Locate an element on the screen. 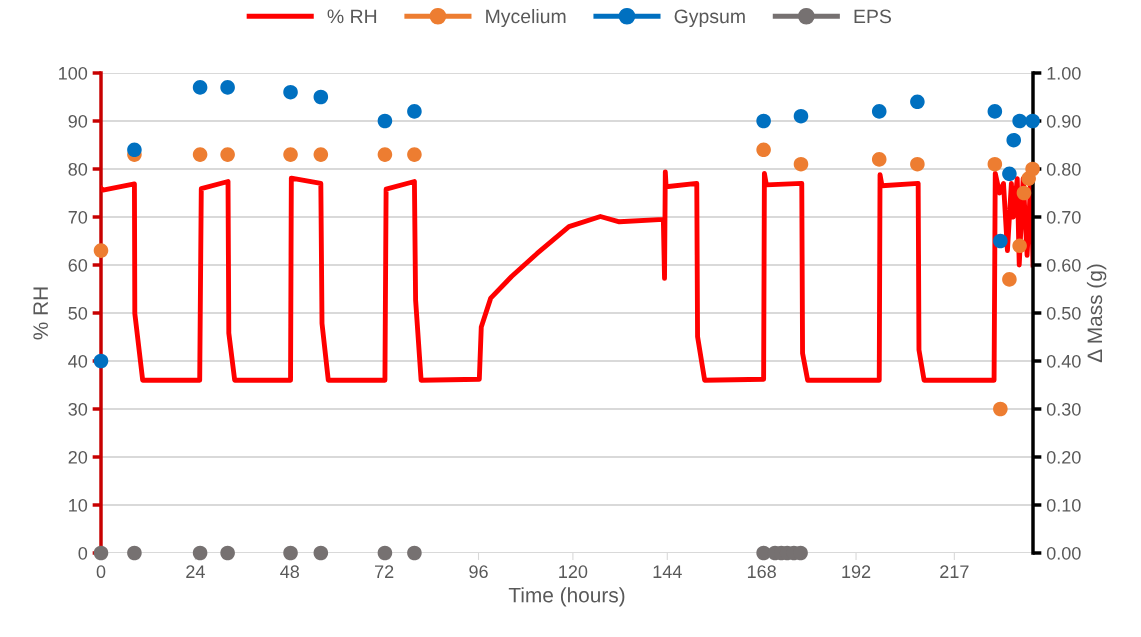  y-tick-label: 90 is located at coordinates (78, 121).